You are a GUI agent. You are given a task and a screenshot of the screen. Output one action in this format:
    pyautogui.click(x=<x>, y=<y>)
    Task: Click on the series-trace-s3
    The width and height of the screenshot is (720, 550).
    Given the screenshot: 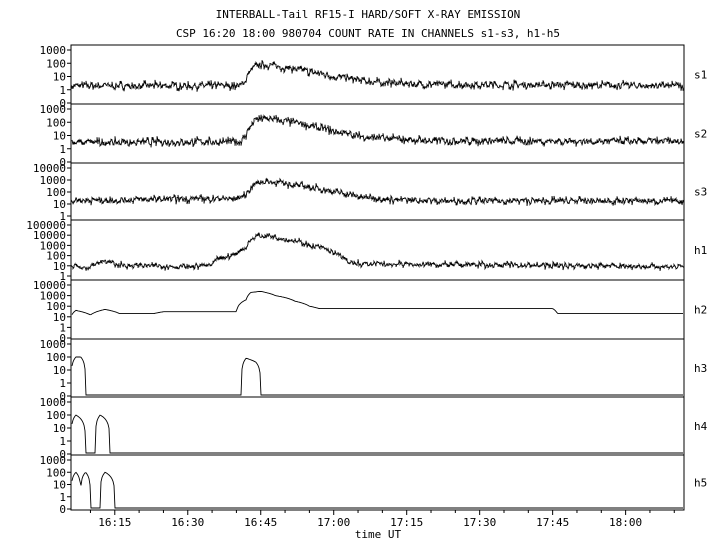 What is the action you would take?
    pyautogui.click(x=377, y=192)
    